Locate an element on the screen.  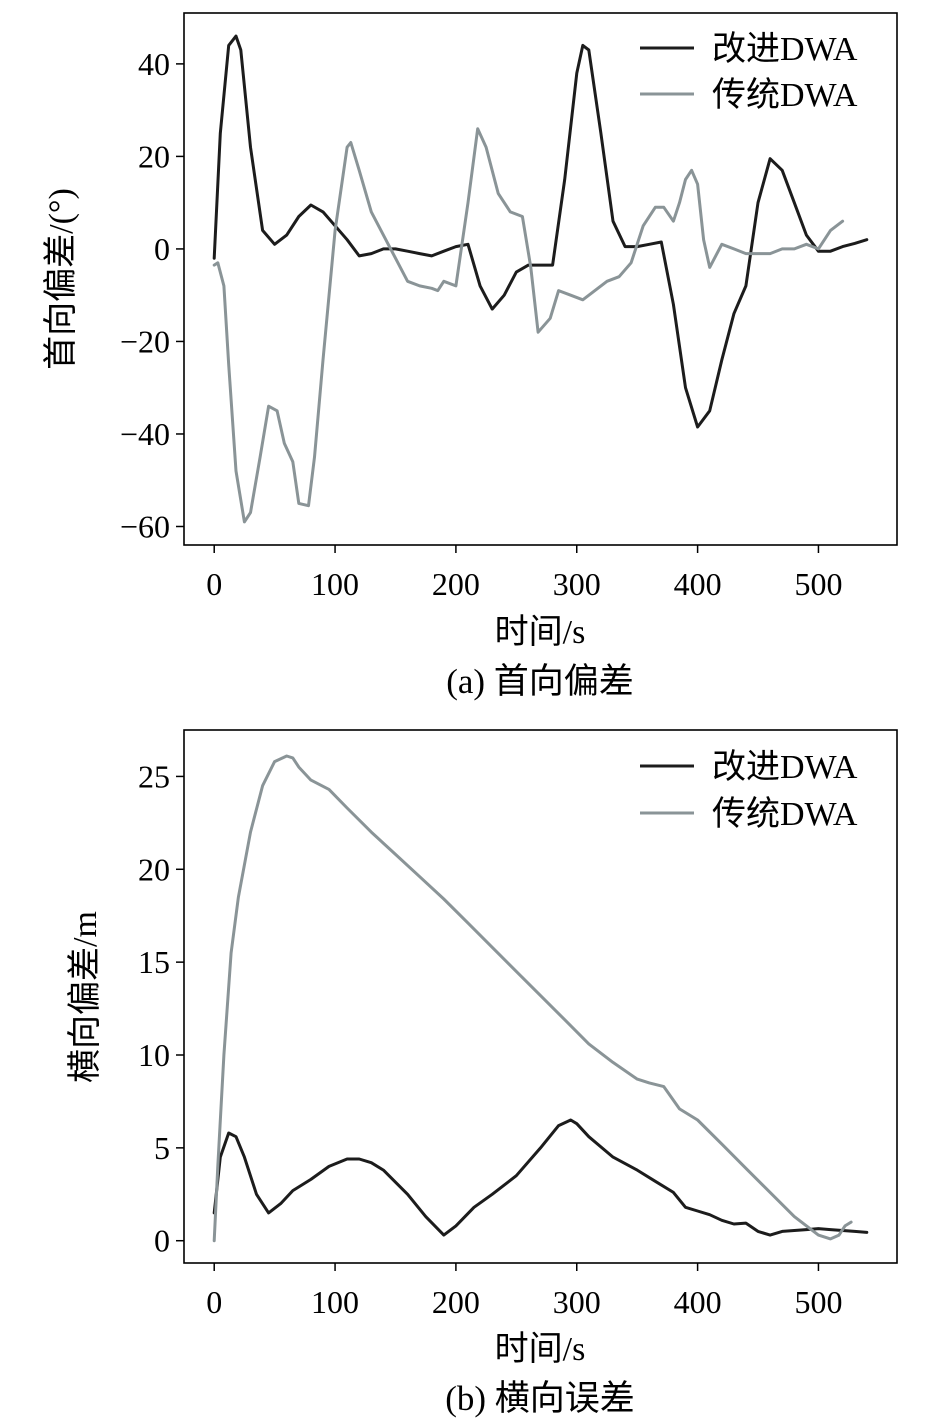
y-tick-label-b: 10 is located at coordinates (154, 1055).